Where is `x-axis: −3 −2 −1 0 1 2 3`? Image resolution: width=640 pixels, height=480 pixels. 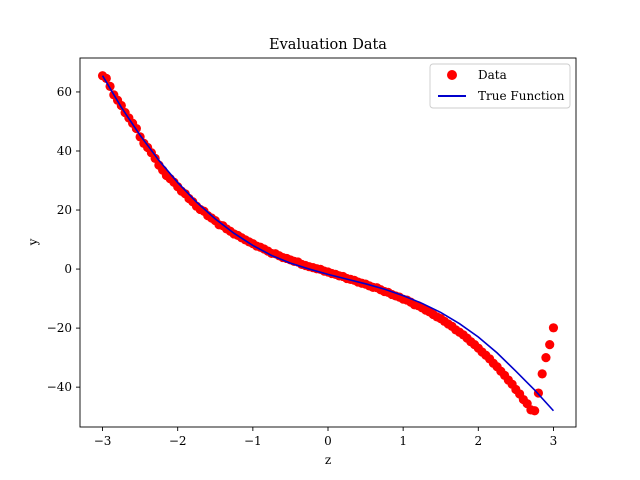 x-axis: −3 −2 −1 0 1 2 3 is located at coordinates (326, 437).